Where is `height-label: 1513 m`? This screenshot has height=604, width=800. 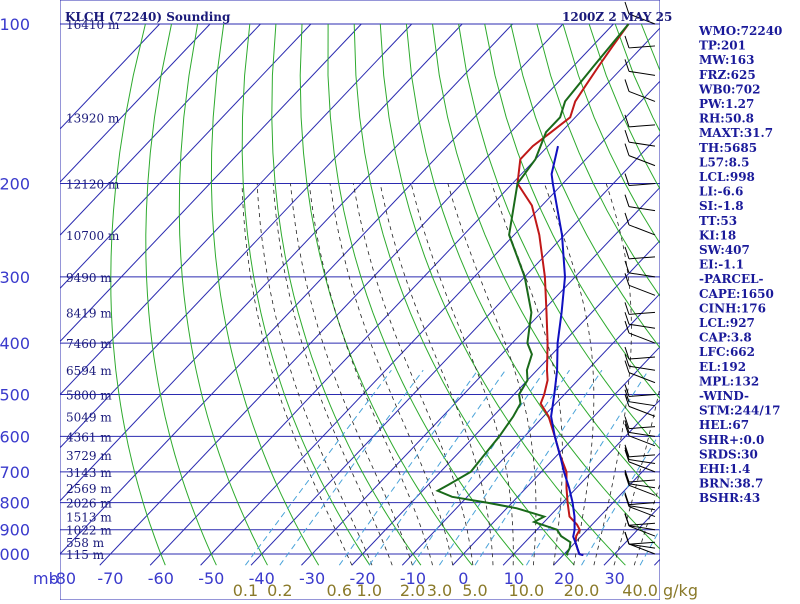 height-label: 1513 m is located at coordinates (89, 518).